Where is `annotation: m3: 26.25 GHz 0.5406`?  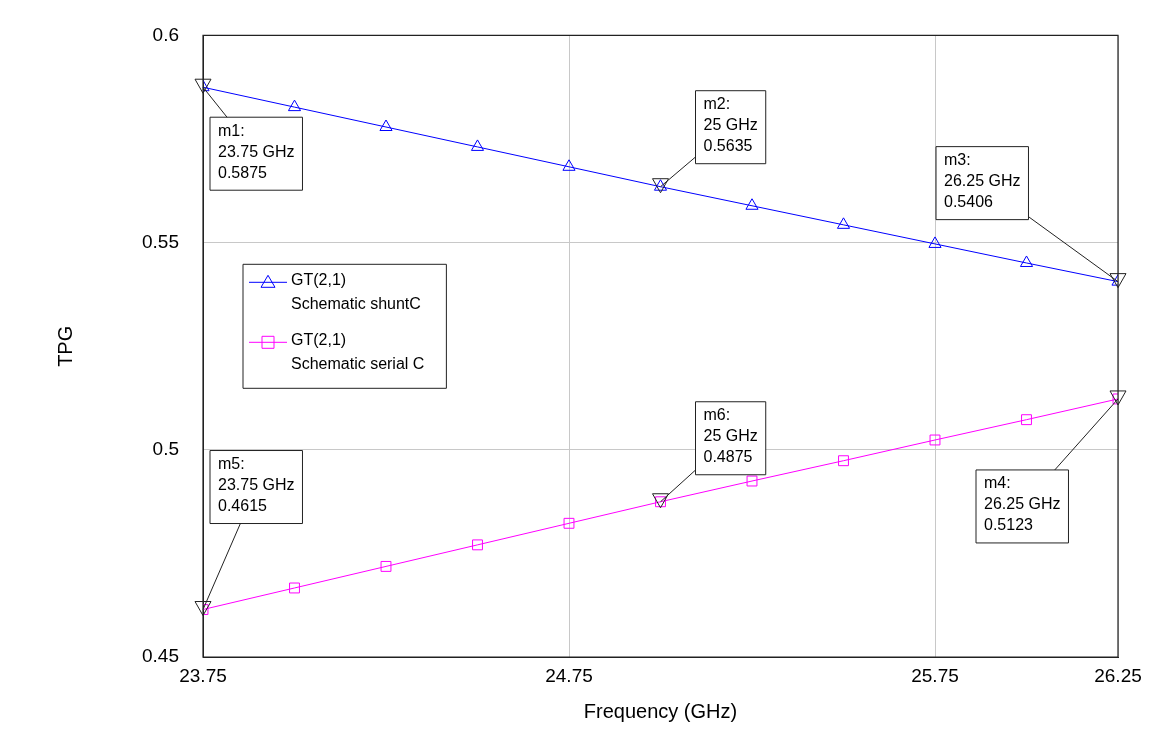 annotation: m3: 26.25 GHz 0.5406 is located at coordinates (982, 181).